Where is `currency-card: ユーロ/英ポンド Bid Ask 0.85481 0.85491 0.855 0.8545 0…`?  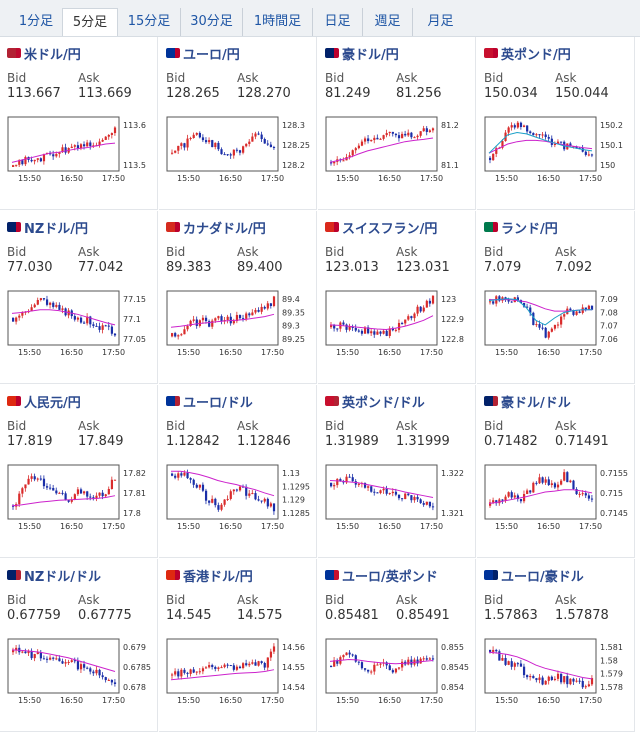 currency-card: ユーロ/英ポンド Bid Ask 0.85481 0.85491 0.855 0.8545 0… is located at coordinates (397, 645).